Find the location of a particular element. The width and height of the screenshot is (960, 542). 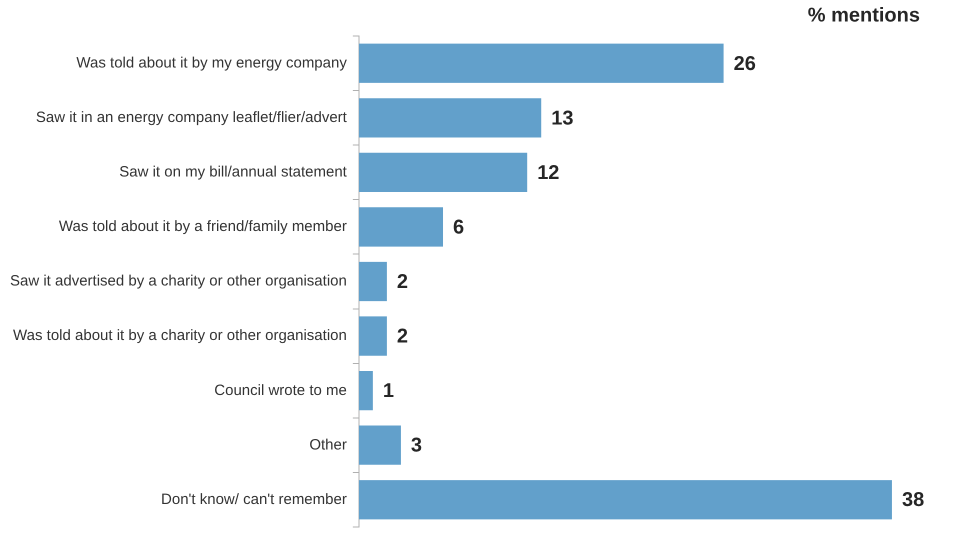

y-tick-label: Saw it in an energy company leaflet/flier/advert is located at coordinates (192, 117).